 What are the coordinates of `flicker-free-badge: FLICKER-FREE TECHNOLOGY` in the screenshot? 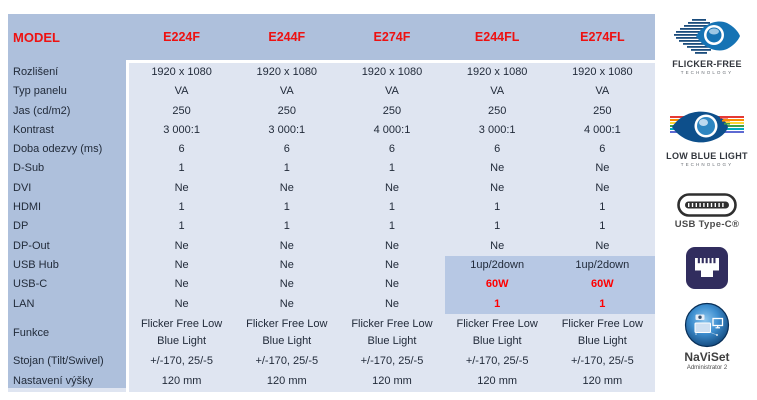 It's located at (707, 46).